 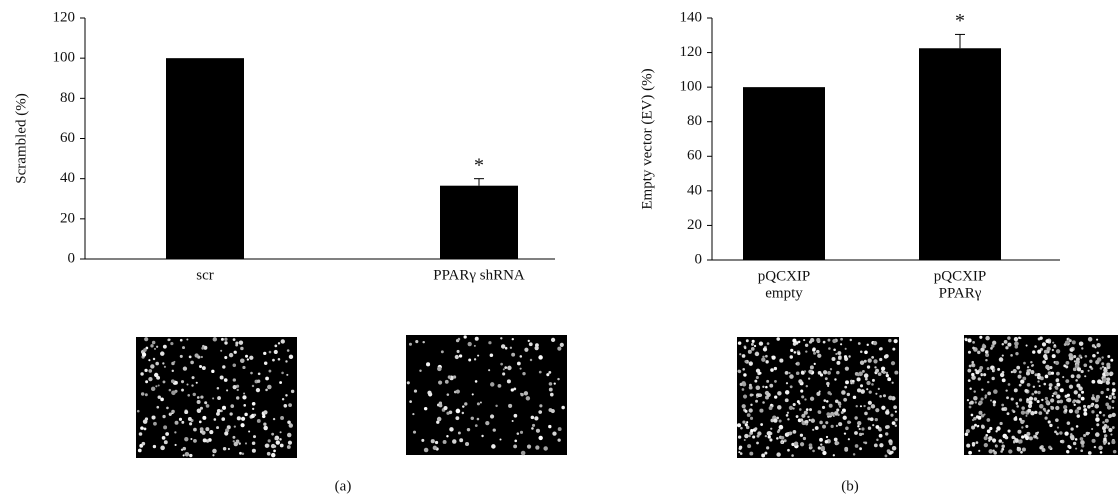 What do you see at coordinates (691, 87) in the screenshot?
I see `y-tick-label: 100` at bounding box center [691, 87].